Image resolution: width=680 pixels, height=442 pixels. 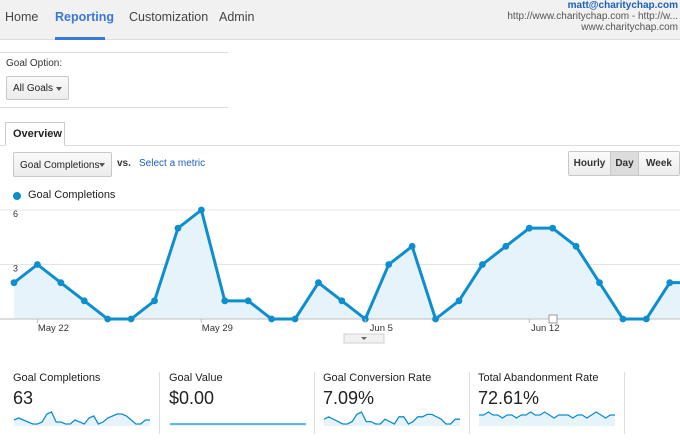 I want to click on vs-label: vs., so click(x=124, y=163).